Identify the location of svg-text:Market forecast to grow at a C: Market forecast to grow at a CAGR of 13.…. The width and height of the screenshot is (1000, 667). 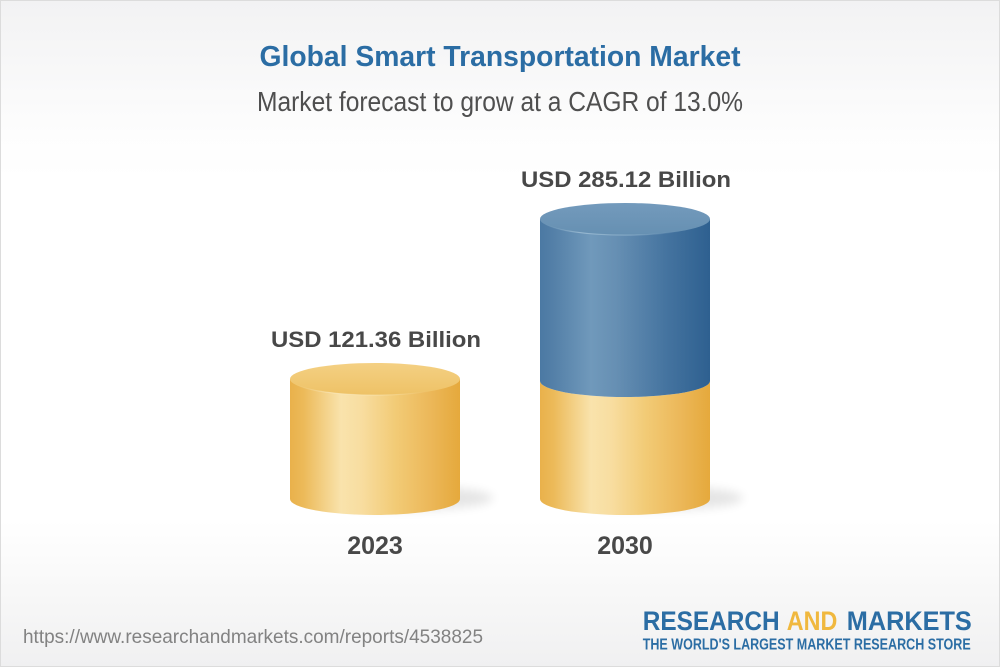
(500, 101).